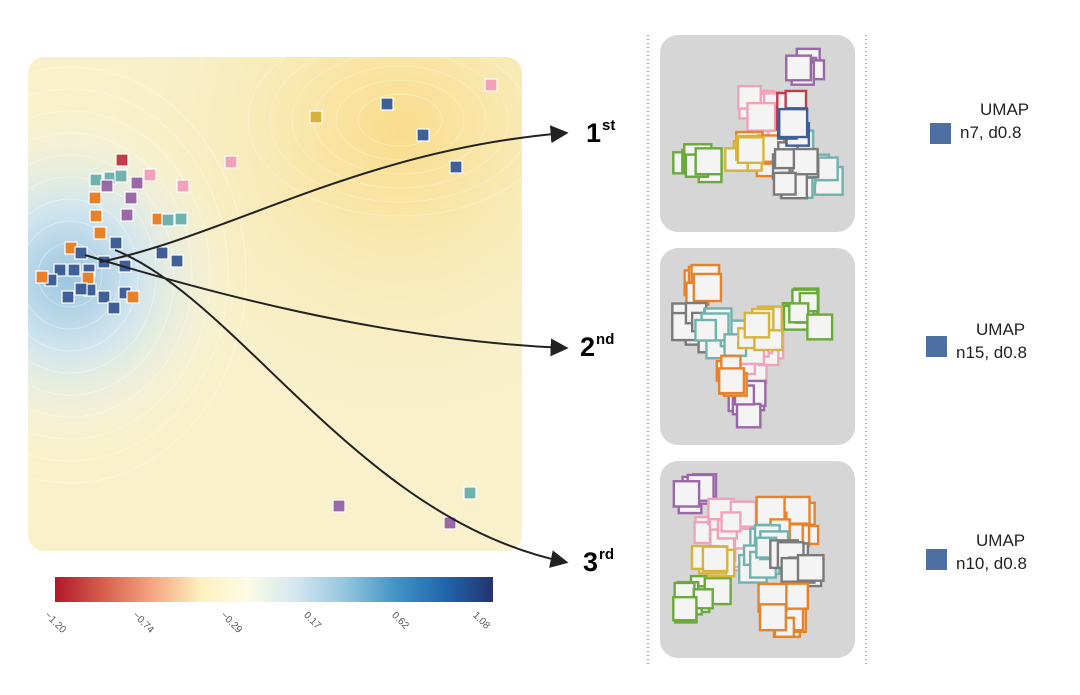 This screenshot has height=695, width=1080. I want to click on arrow-to-first, so click(334, 194).